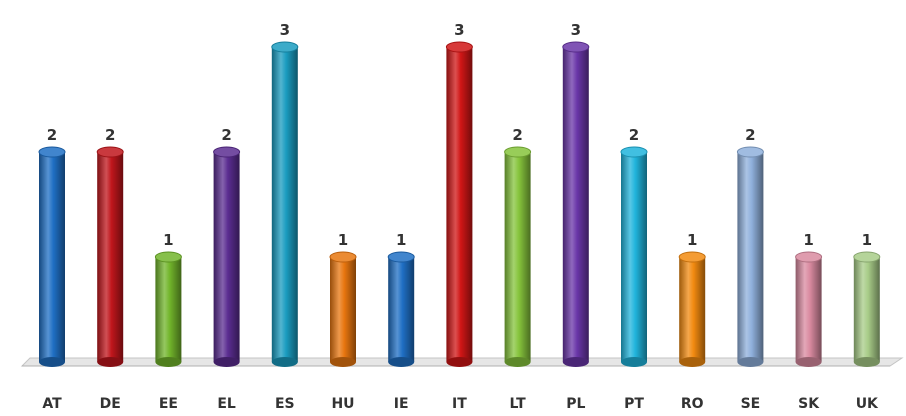 This screenshot has height=416, width=906. What do you see at coordinates (226, 404) in the screenshot?
I see `category-label-el: EL` at bounding box center [226, 404].